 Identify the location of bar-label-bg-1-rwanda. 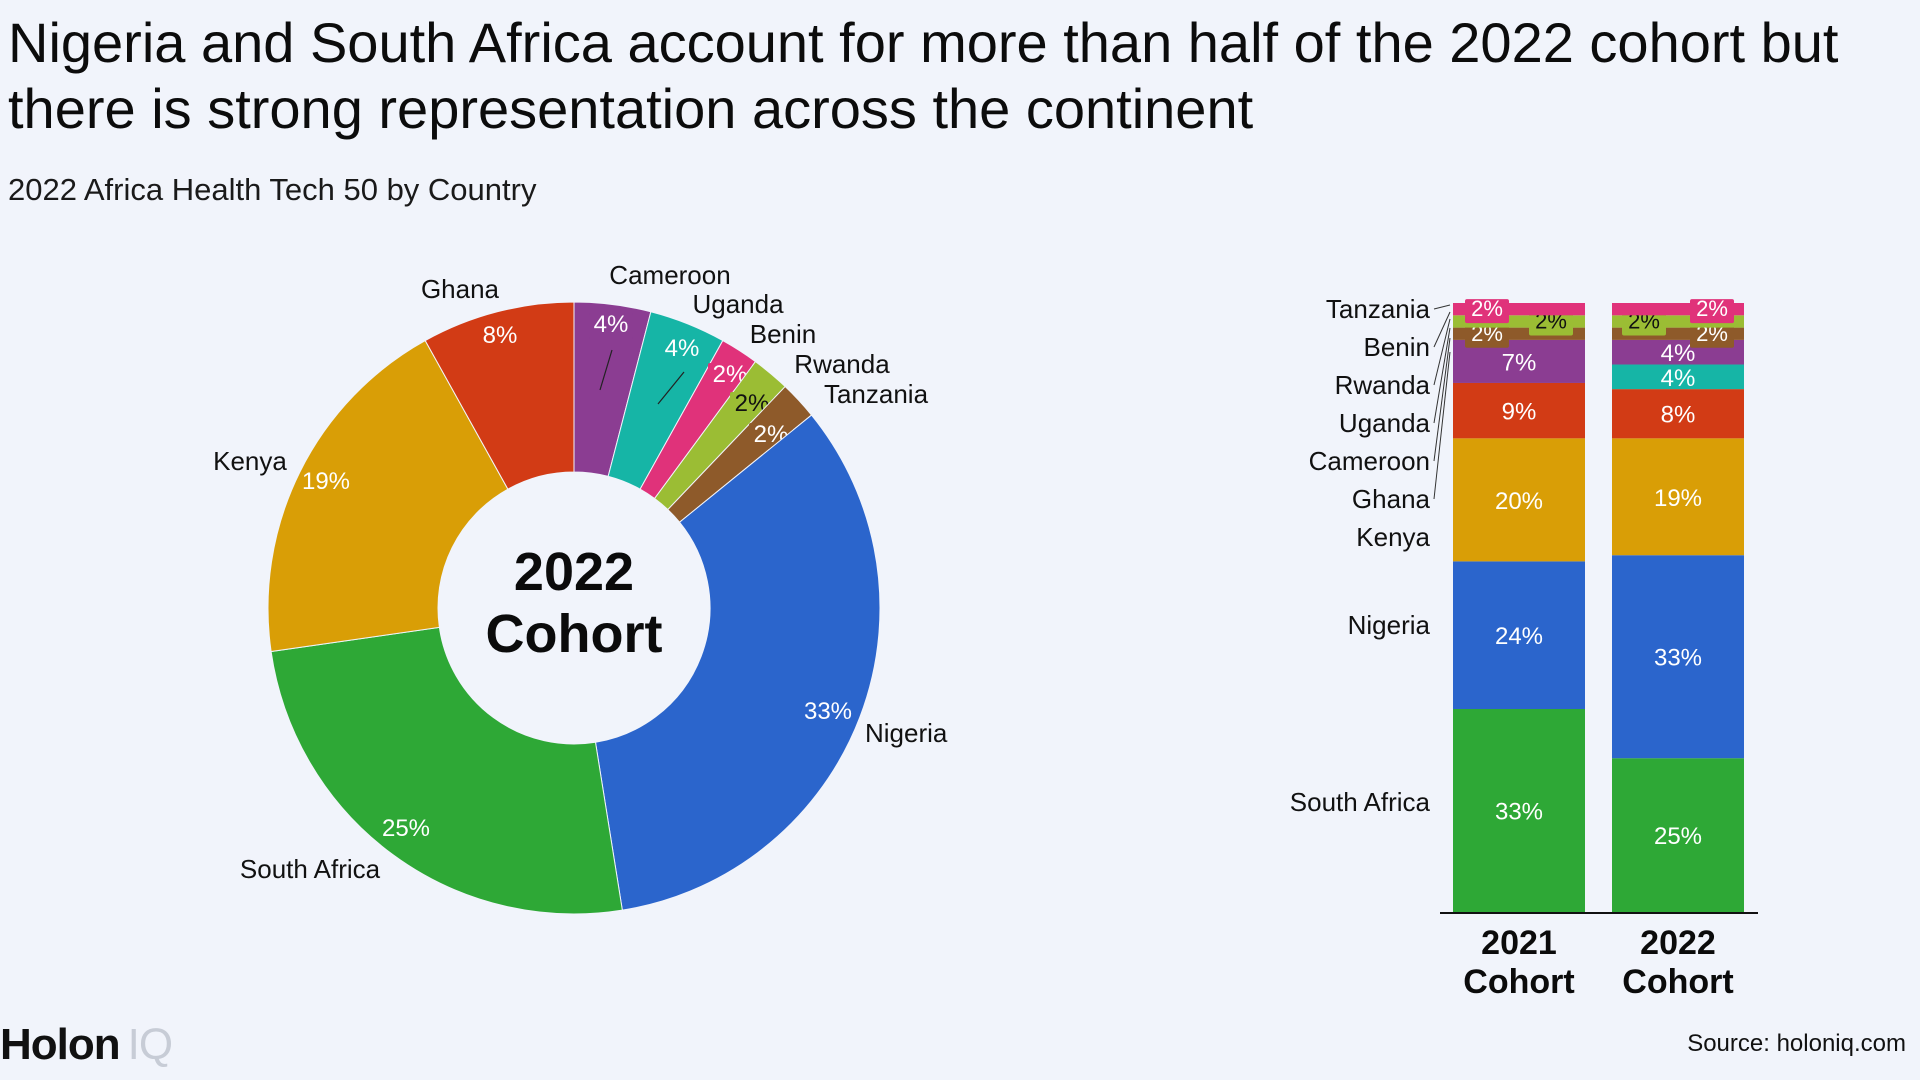
(1551, 323).